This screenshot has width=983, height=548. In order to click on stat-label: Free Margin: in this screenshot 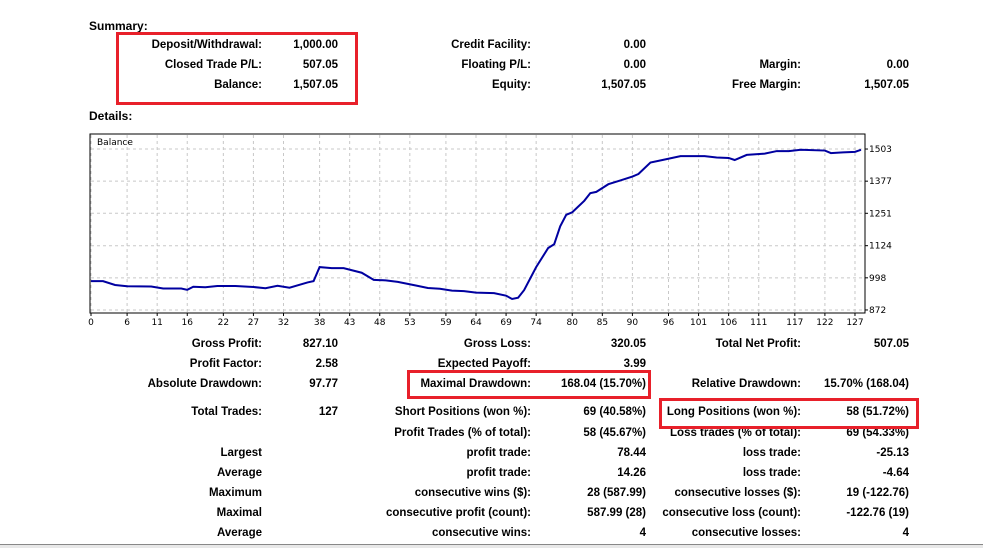, I will do `click(766, 85)`.